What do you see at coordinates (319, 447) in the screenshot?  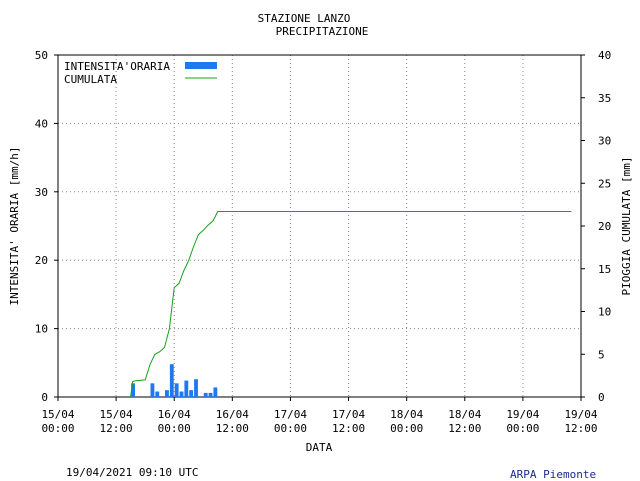 I see `x-axis-label: DATA` at bounding box center [319, 447].